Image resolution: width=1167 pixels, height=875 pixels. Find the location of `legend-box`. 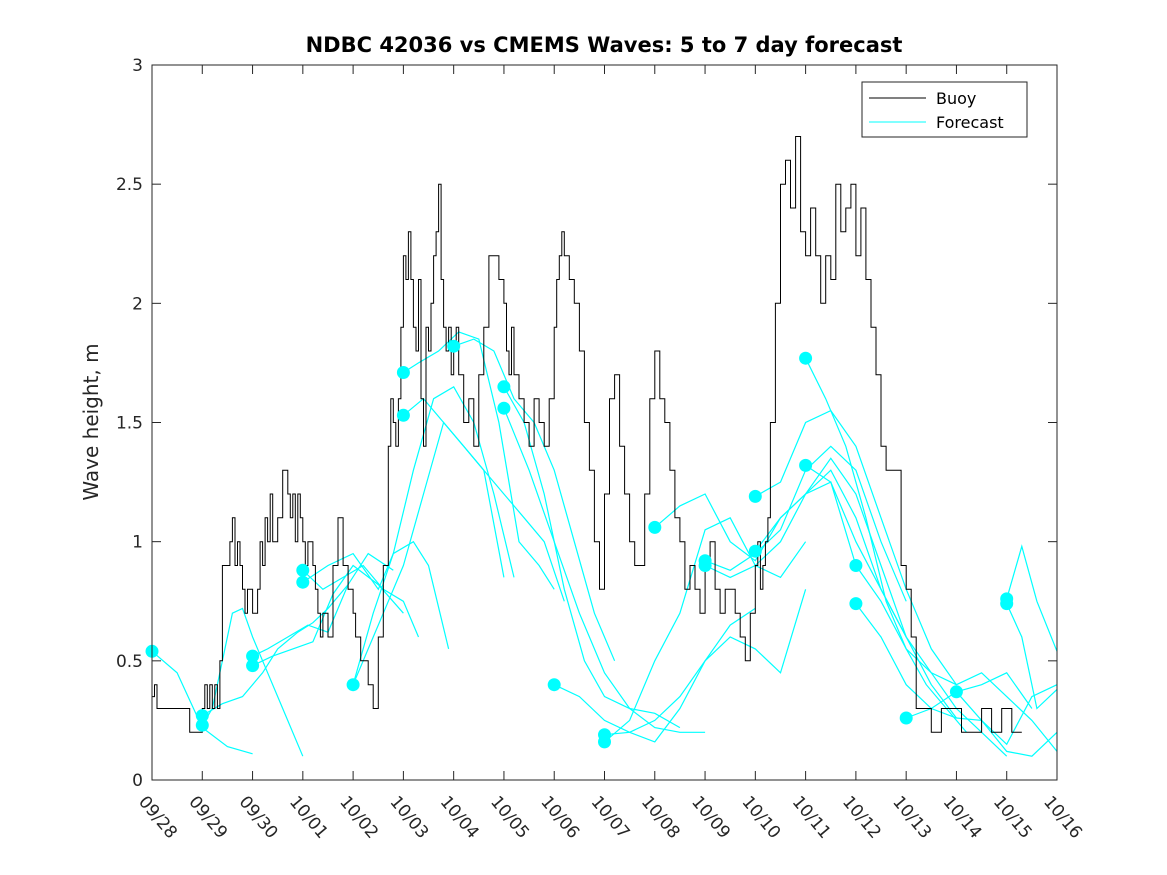

legend-box is located at coordinates (944, 109).